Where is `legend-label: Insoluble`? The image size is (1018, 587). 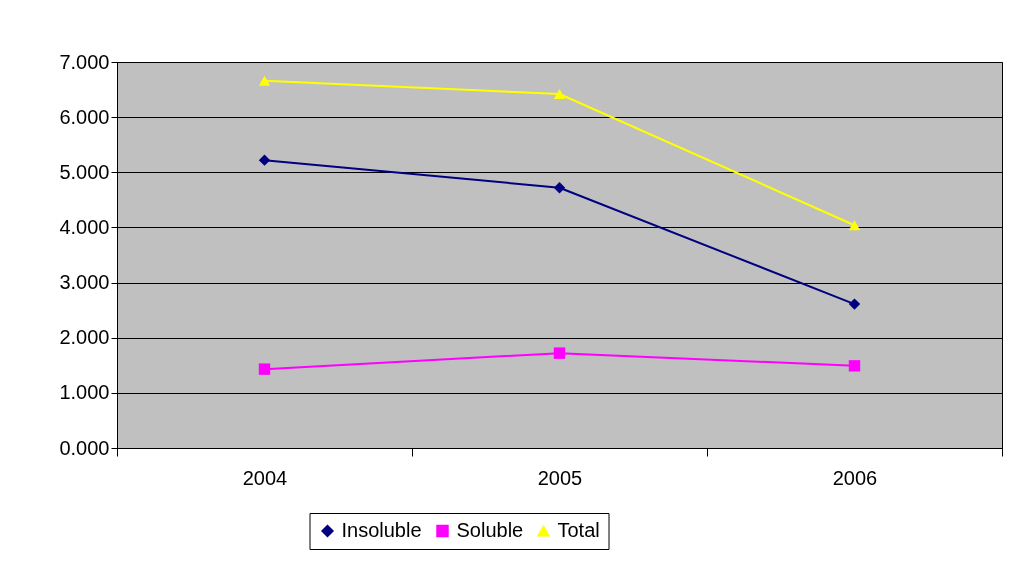 legend-label: Insoluble is located at coordinates (381, 530).